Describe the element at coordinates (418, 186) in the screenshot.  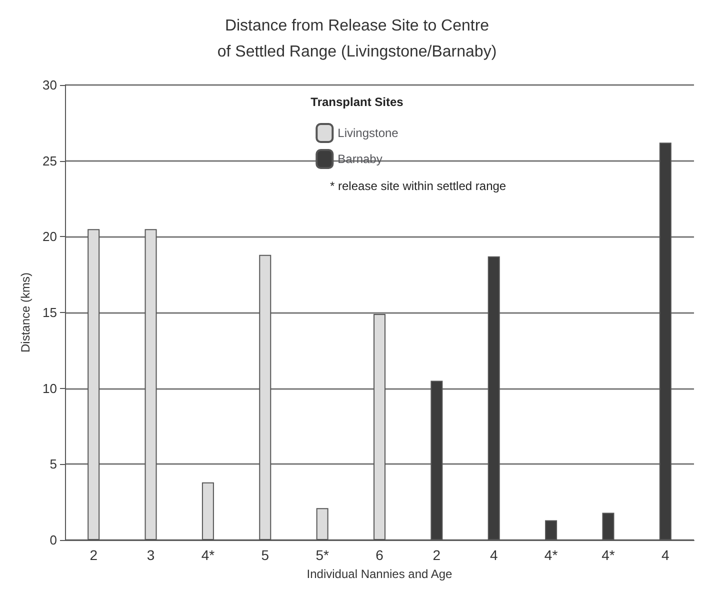
I see `annotation: * release site within settled range` at that location.